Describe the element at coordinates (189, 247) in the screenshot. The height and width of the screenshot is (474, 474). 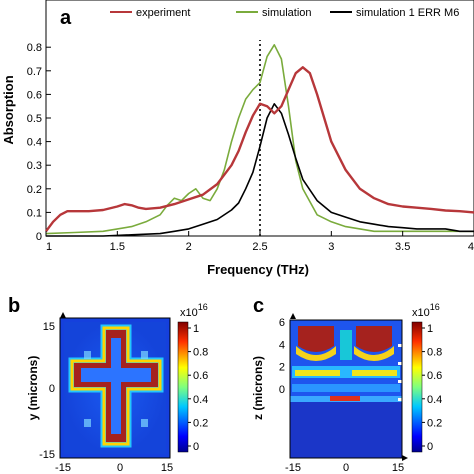
I see `x-tick-label: 2` at that location.